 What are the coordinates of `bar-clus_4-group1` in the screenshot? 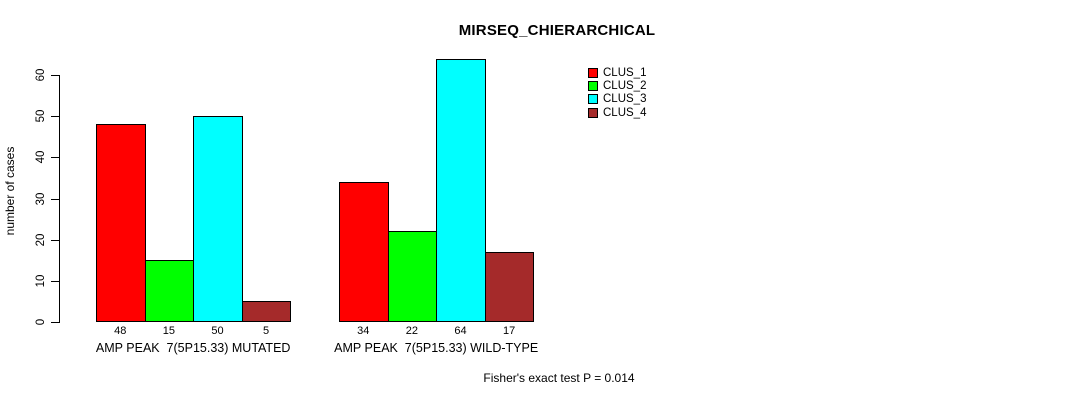 It's located at (266, 311).